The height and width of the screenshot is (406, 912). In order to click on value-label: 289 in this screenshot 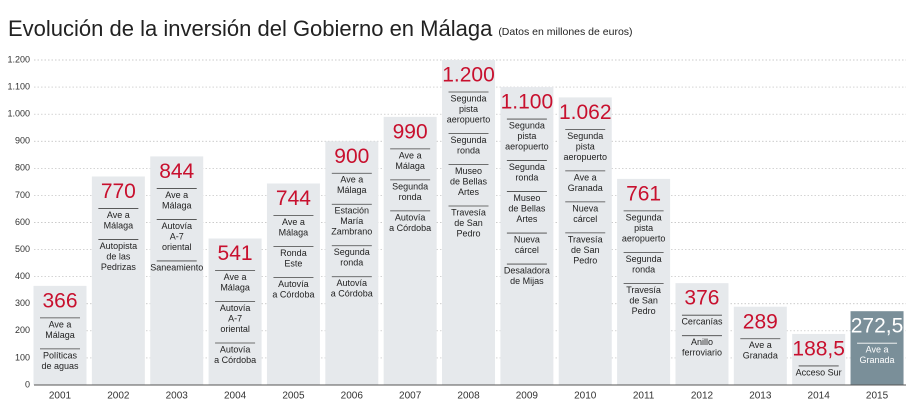, I will do `click(760, 321)`.